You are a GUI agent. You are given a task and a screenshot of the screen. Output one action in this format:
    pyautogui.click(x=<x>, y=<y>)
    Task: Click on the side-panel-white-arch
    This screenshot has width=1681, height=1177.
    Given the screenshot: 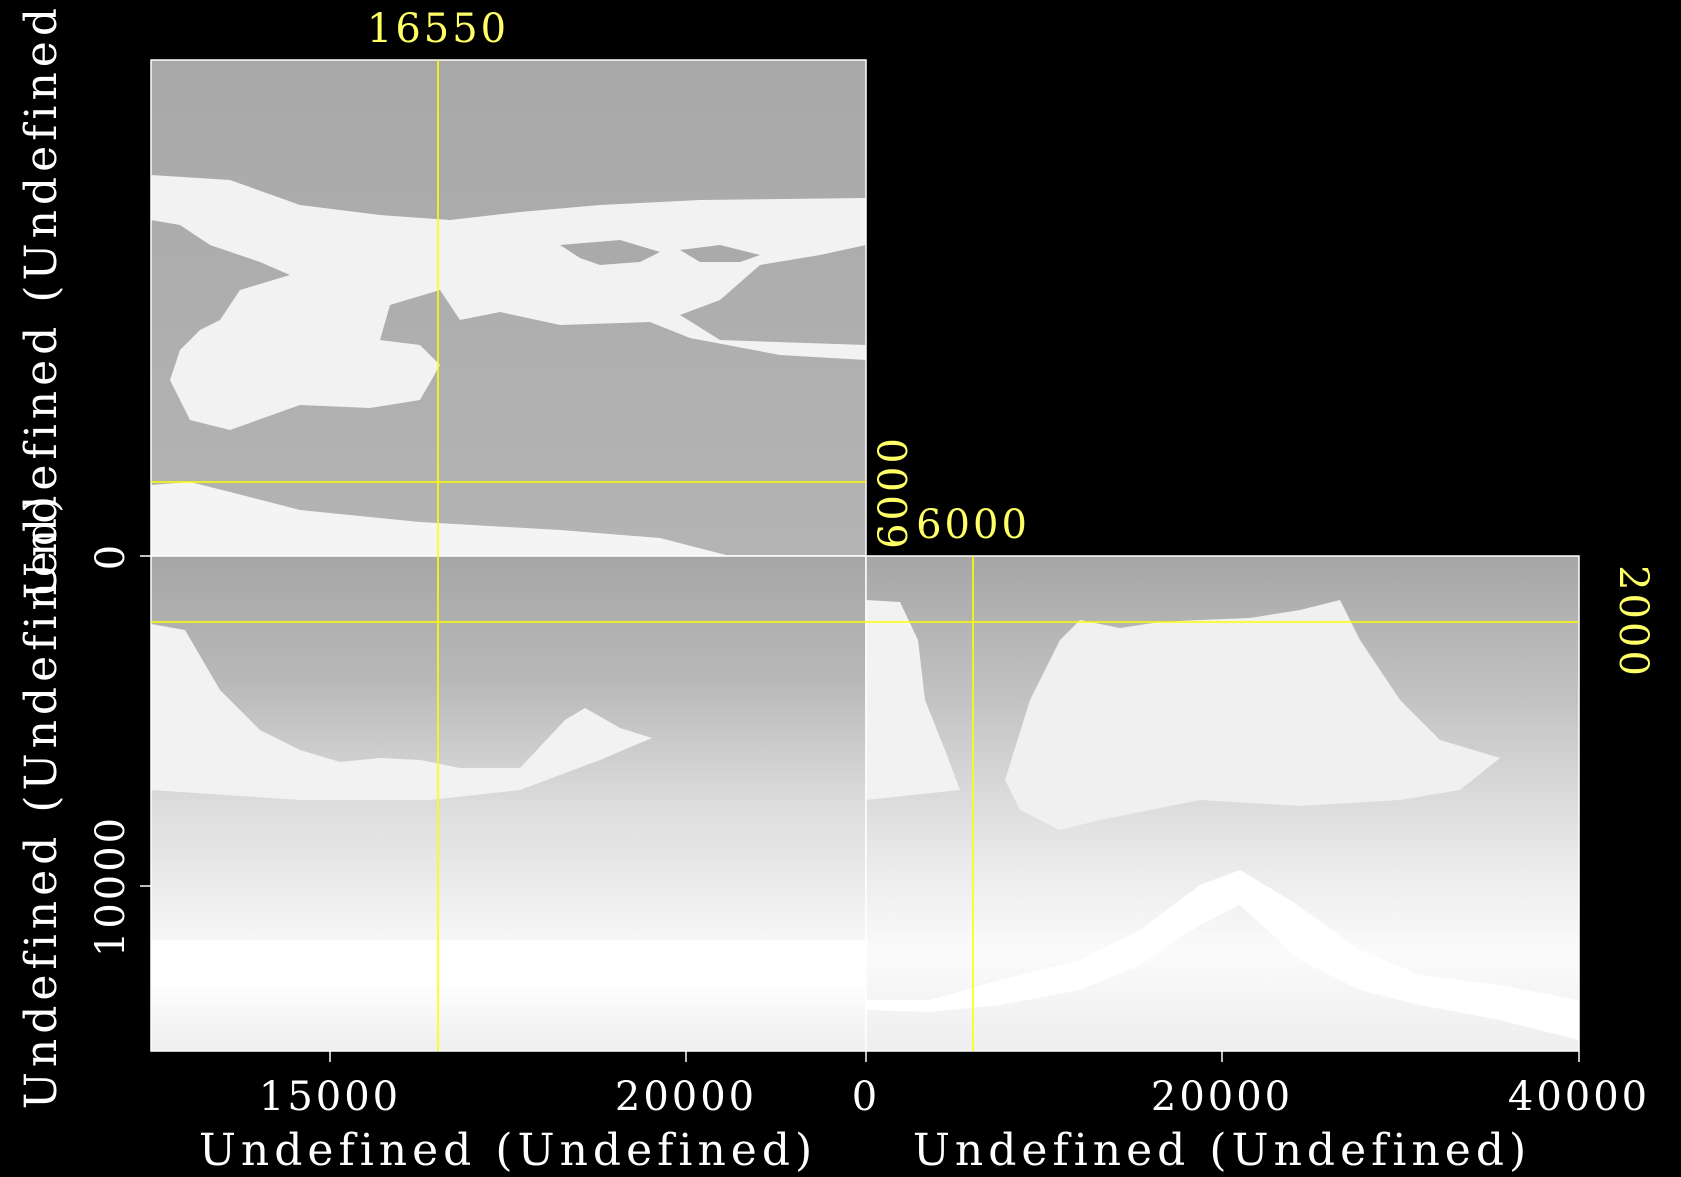 What is the action you would take?
    pyautogui.click(x=1222, y=955)
    